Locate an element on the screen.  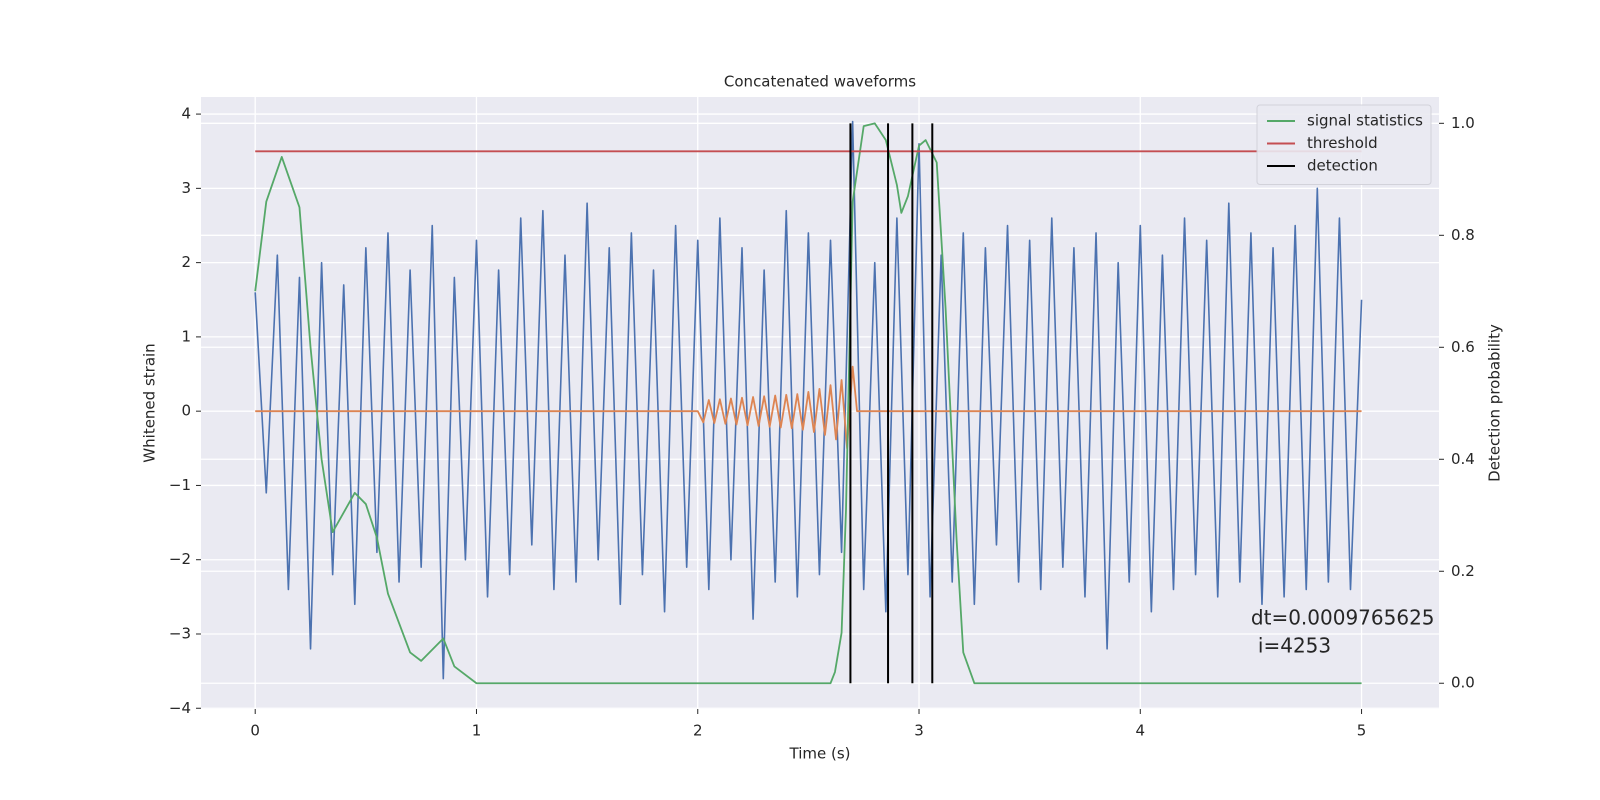
legend-label: threshold is located at coordinates (1342, 143).